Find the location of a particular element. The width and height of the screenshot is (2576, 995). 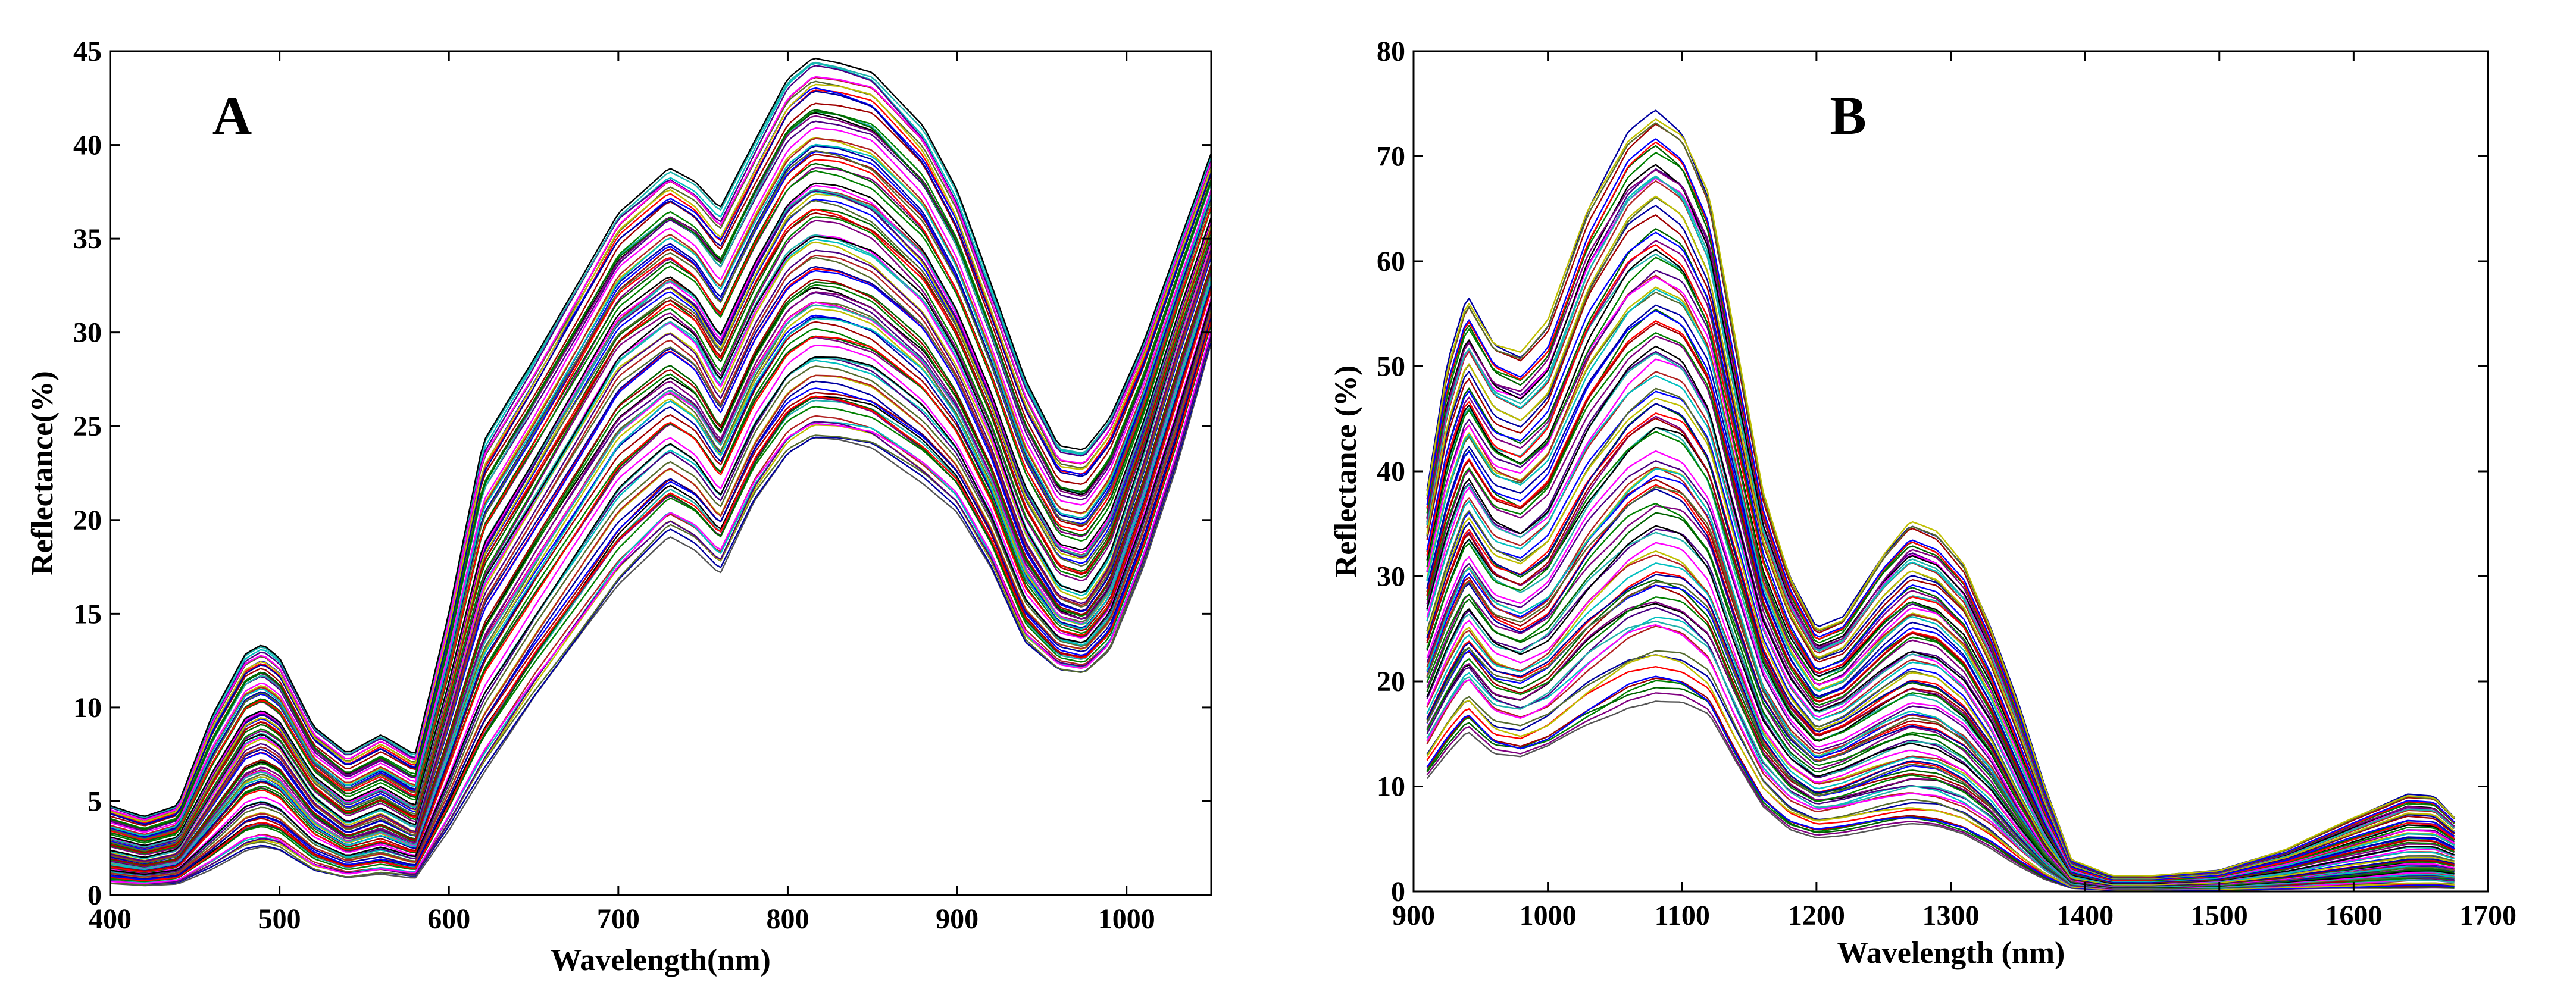

panel-b-y-tick-label: 40 is located at coordinates (1391, 472).